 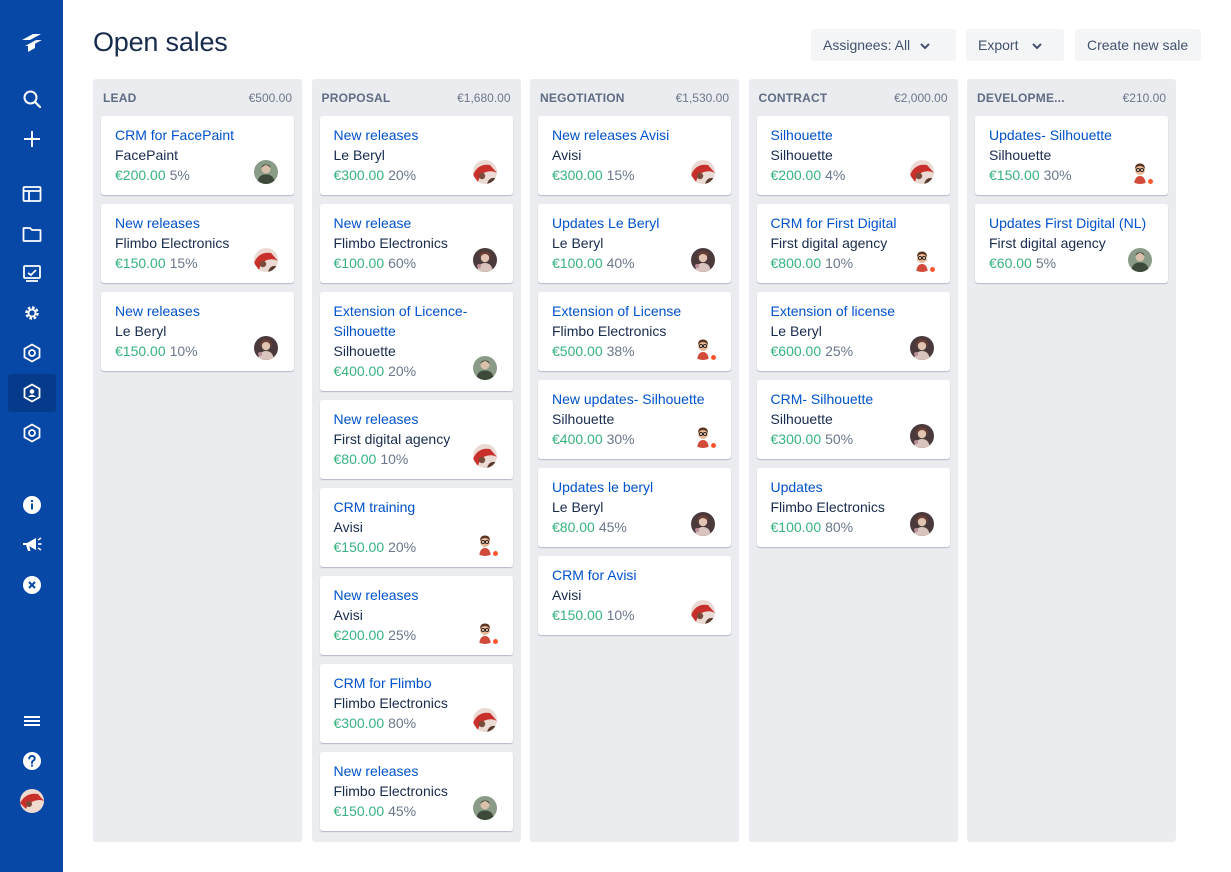 I want to click on sale-card: New releases Le Beryl €150.00 10%, so click(x=197, y=331).